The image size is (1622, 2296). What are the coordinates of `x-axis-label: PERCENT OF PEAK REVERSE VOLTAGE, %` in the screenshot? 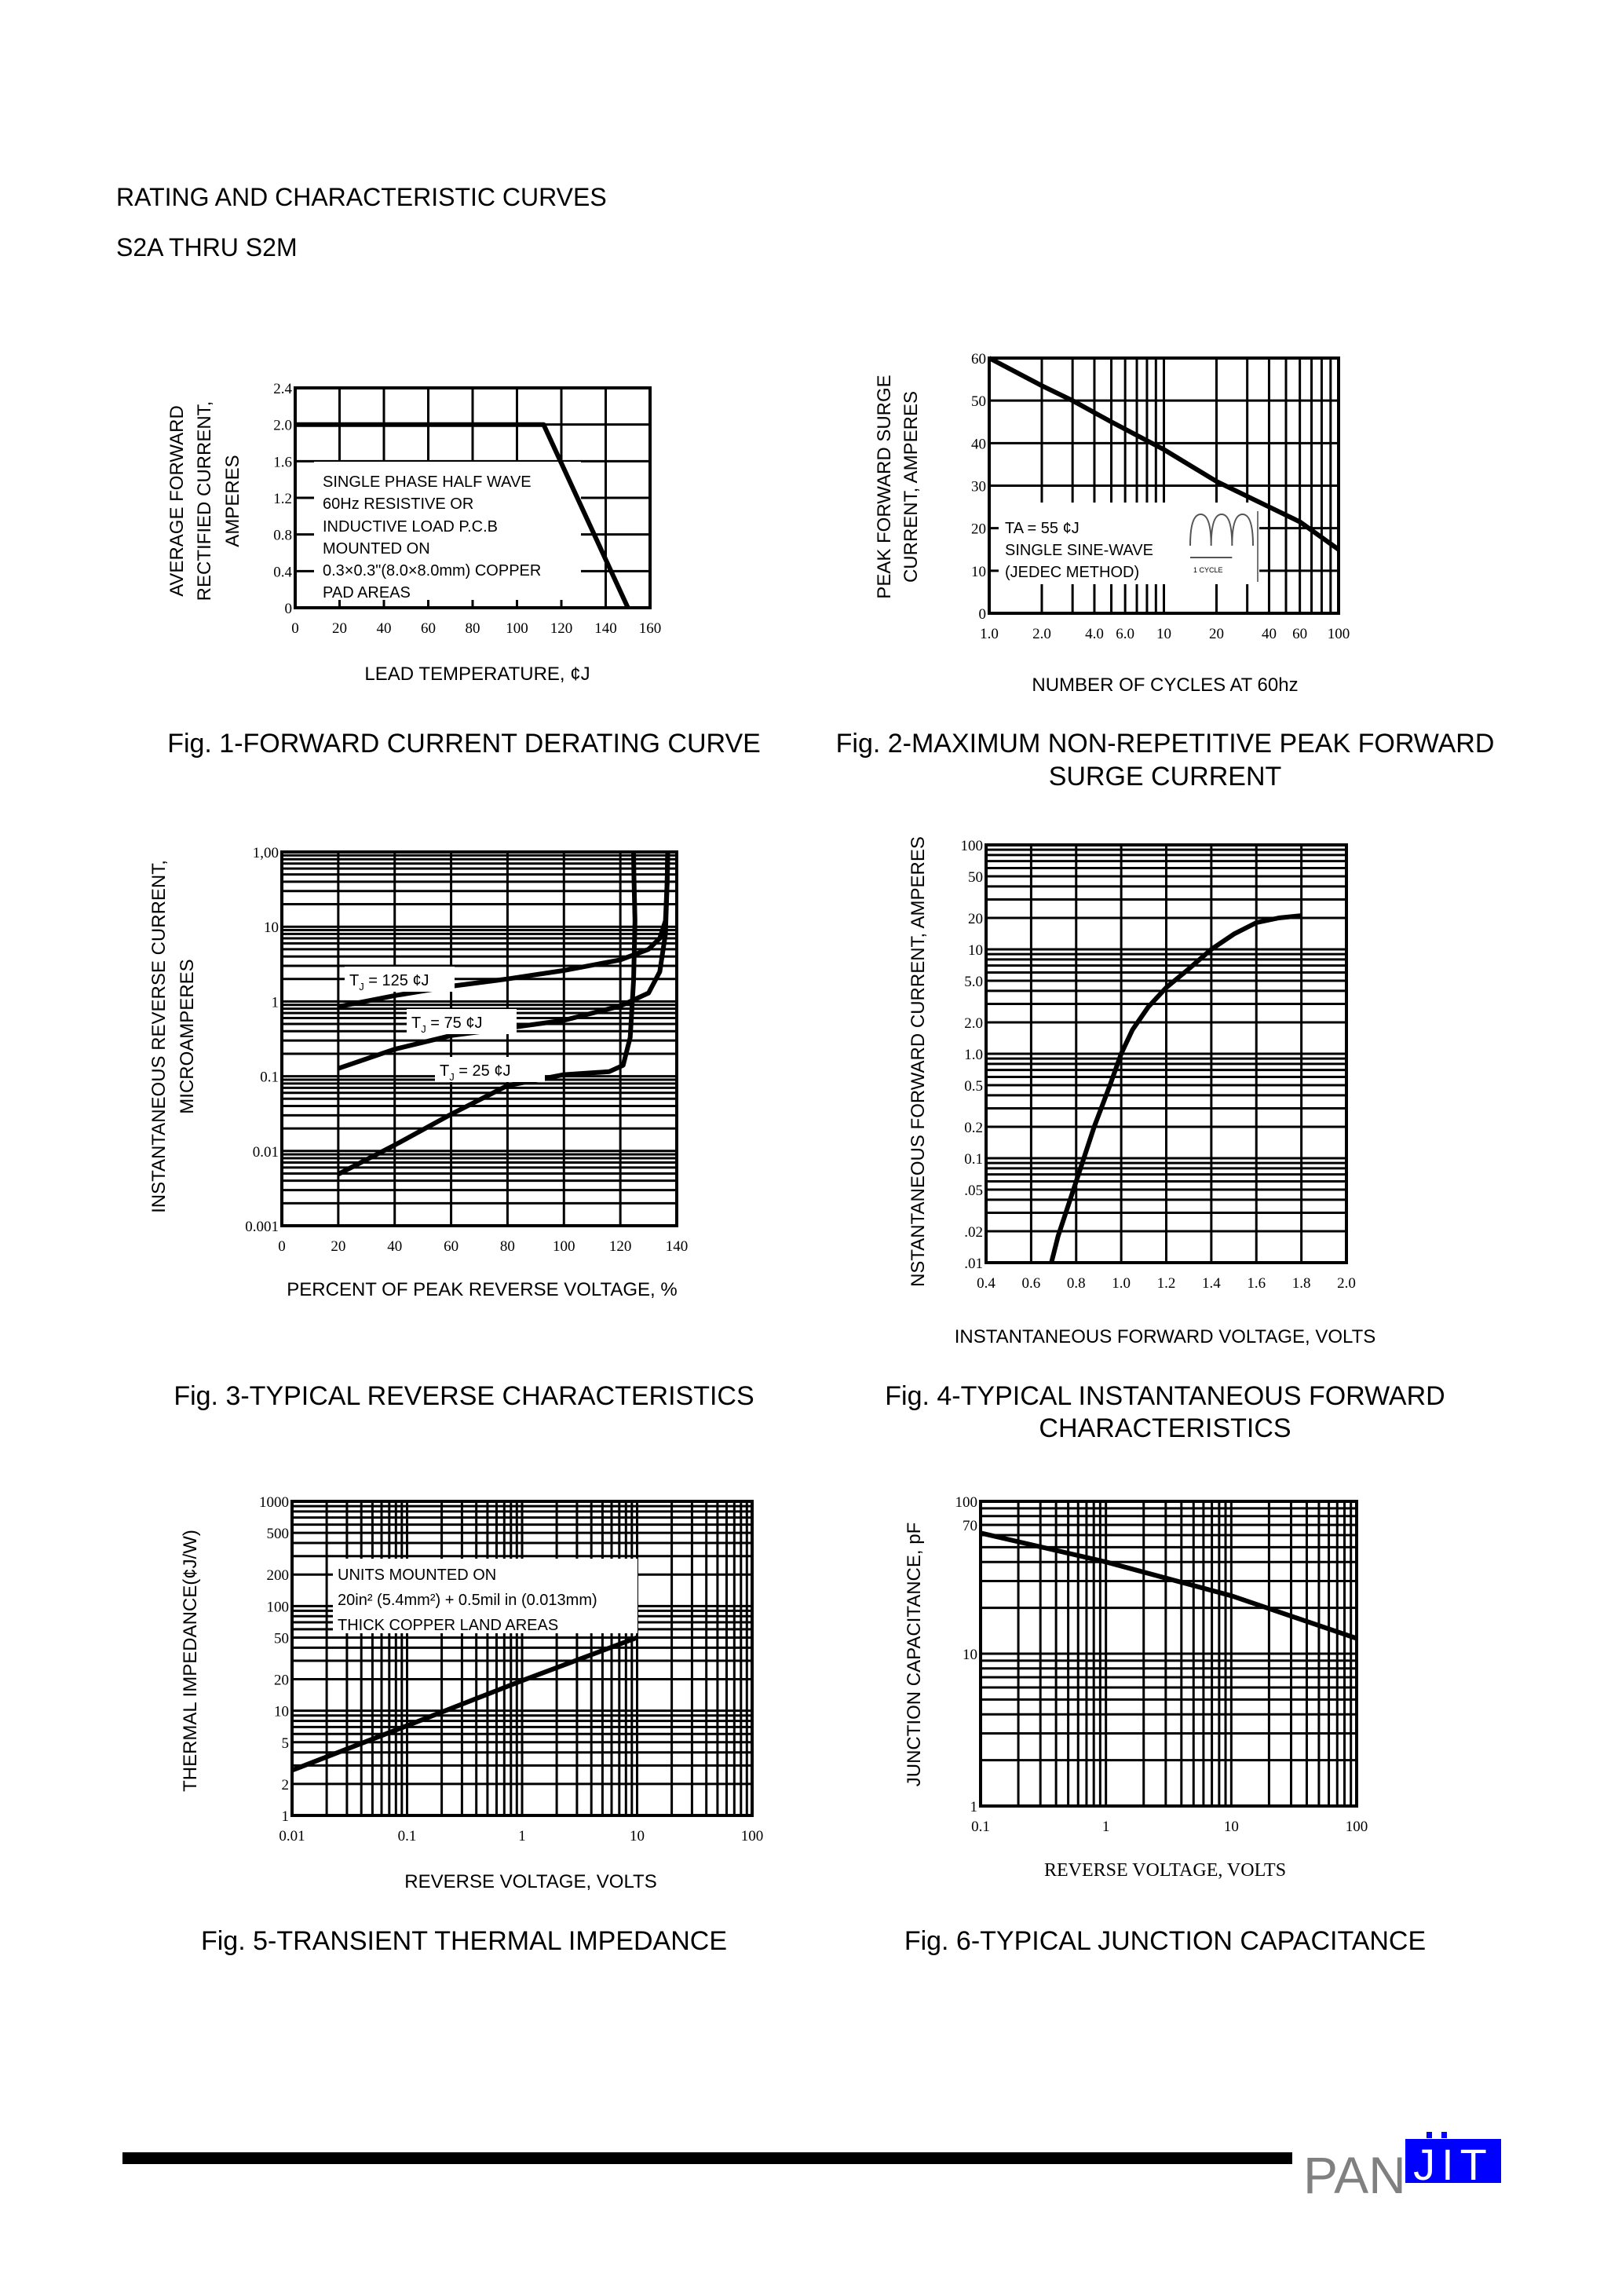 It's located at (482, 1289).